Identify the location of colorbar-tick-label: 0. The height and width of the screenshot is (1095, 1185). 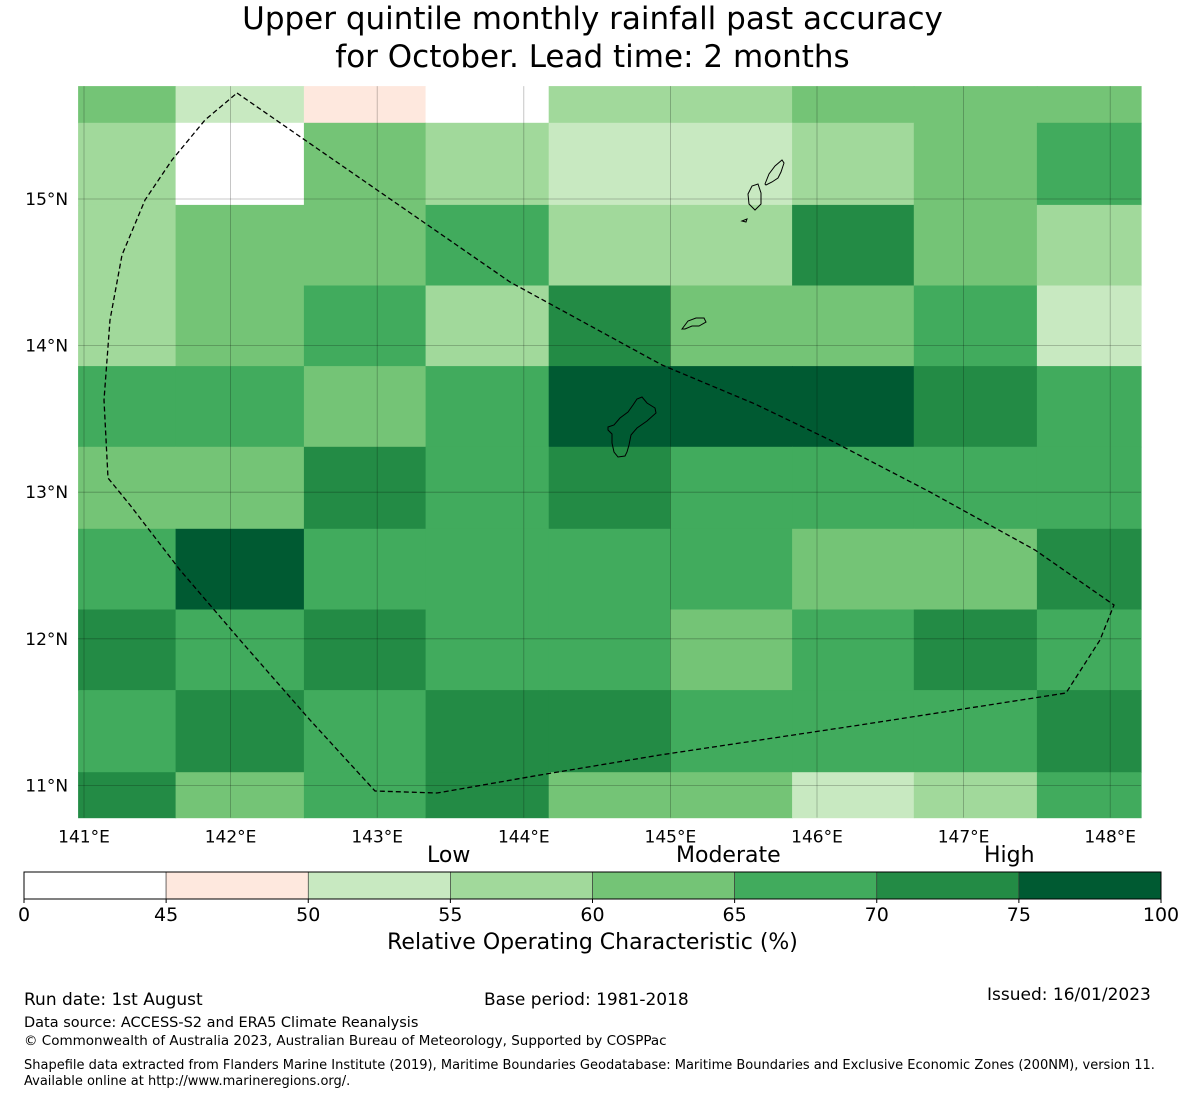
(24, 915).